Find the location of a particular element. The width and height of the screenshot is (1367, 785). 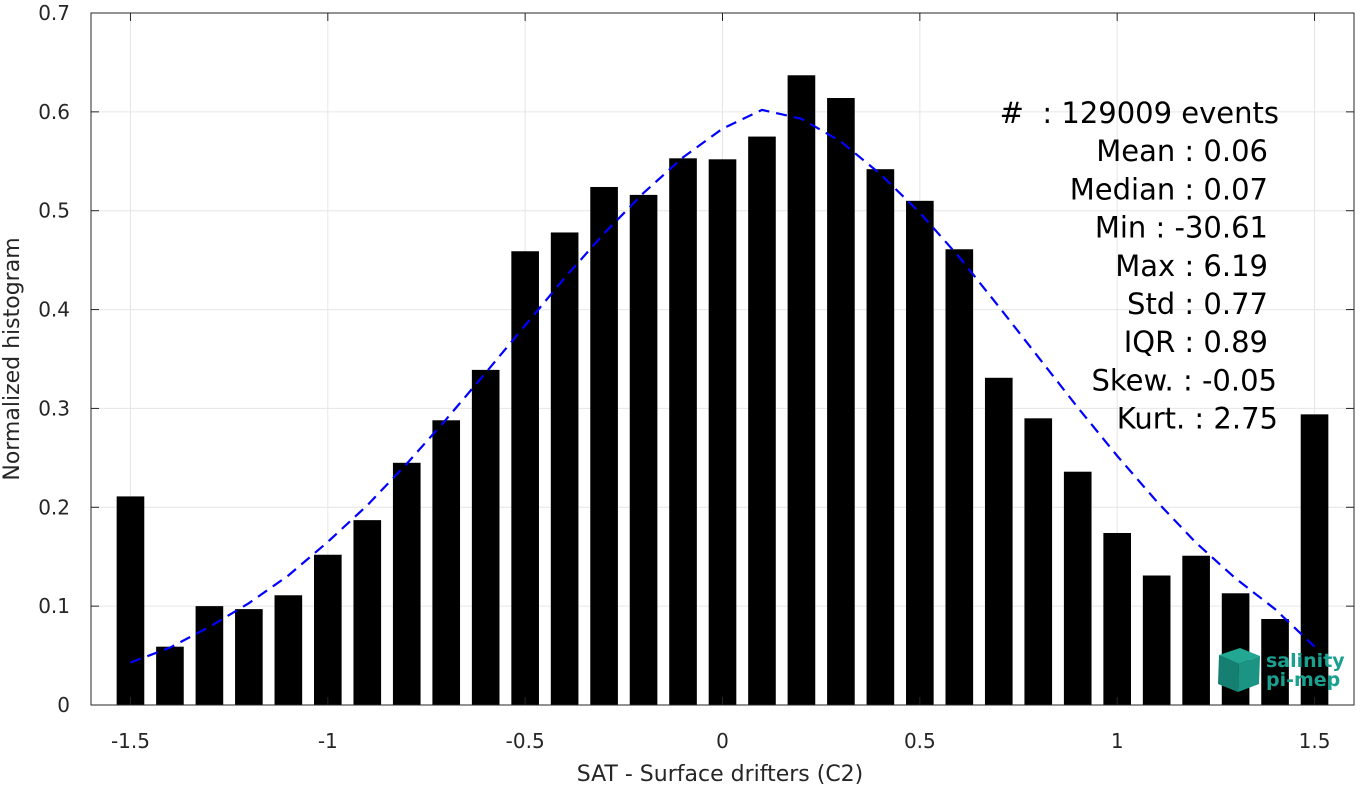

y-tick-label: 0.1 is located at coordinates (54, 606).